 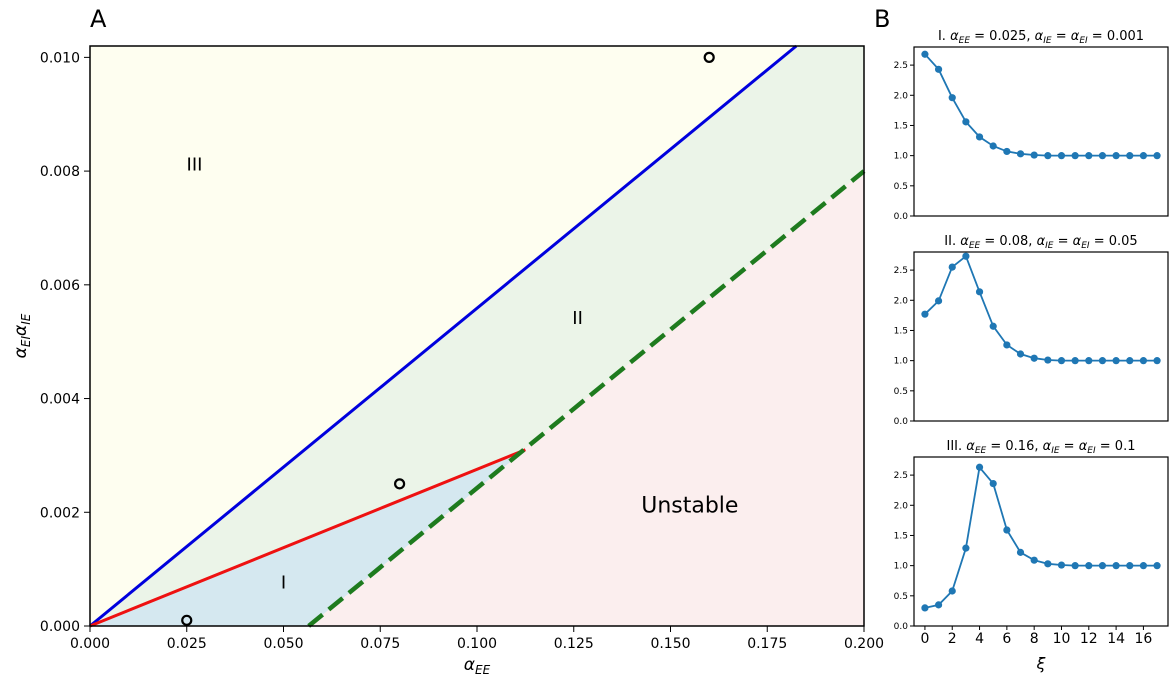 What do you see at coordinates (952, 639) in the screenshot?
I see `subplot-3-xtick-label: 2` at bounding box center [952, 639].